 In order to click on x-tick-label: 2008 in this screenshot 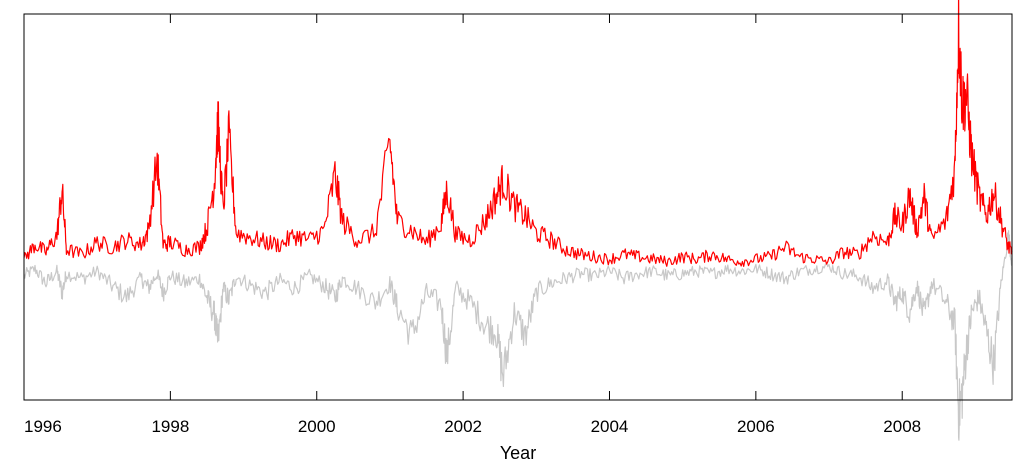, I will do `click(902, 426)`.